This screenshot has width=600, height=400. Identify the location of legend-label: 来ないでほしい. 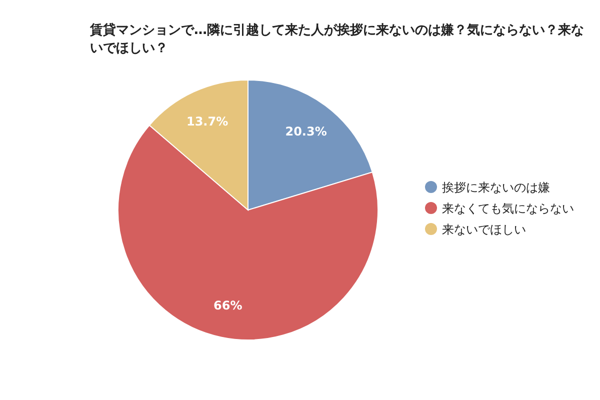
(484, 229).